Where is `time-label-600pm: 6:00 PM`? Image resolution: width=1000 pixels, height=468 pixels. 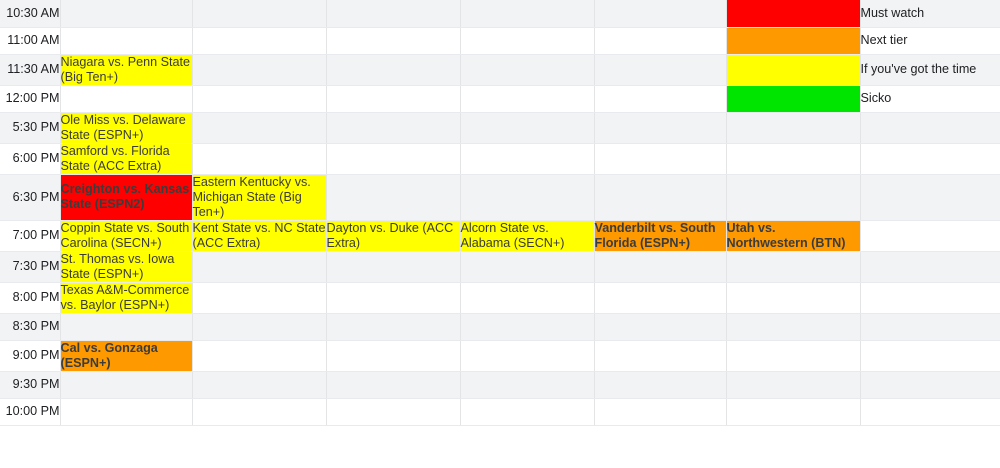 time-label-600pm: 6:00 PM is located at coordinates (30, 159).